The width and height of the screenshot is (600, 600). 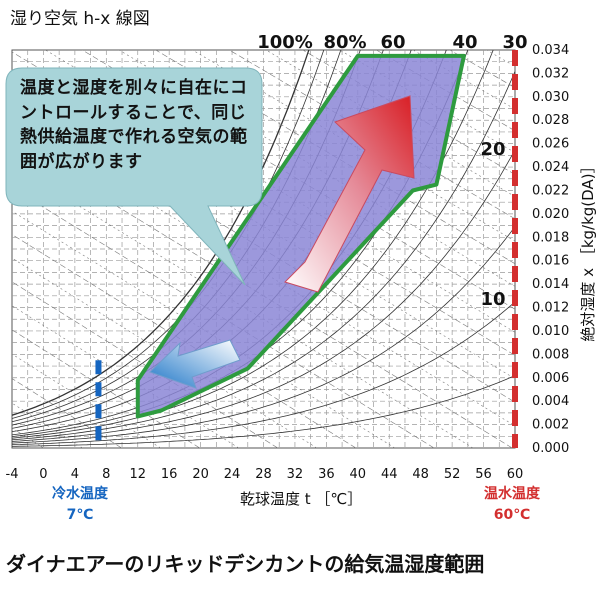 What do you see at coordinates (550, 97) in the screenshot?
I see `y-tick-label: 0.030` at bounding box center [550, 97].